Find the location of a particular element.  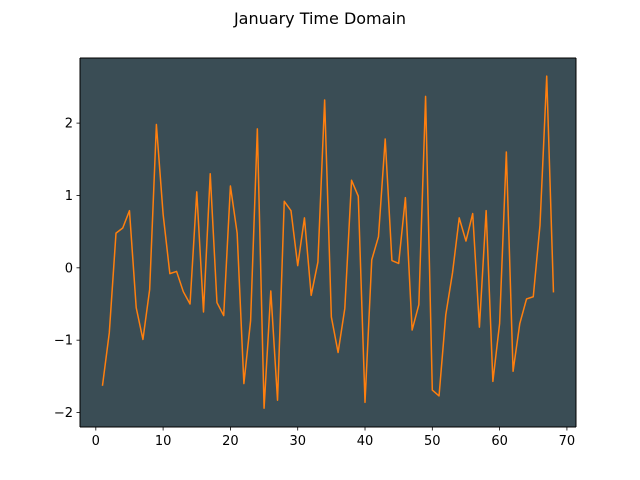

y-axis: −2 −1 0 1 2 is located at coordinates (67, 269).